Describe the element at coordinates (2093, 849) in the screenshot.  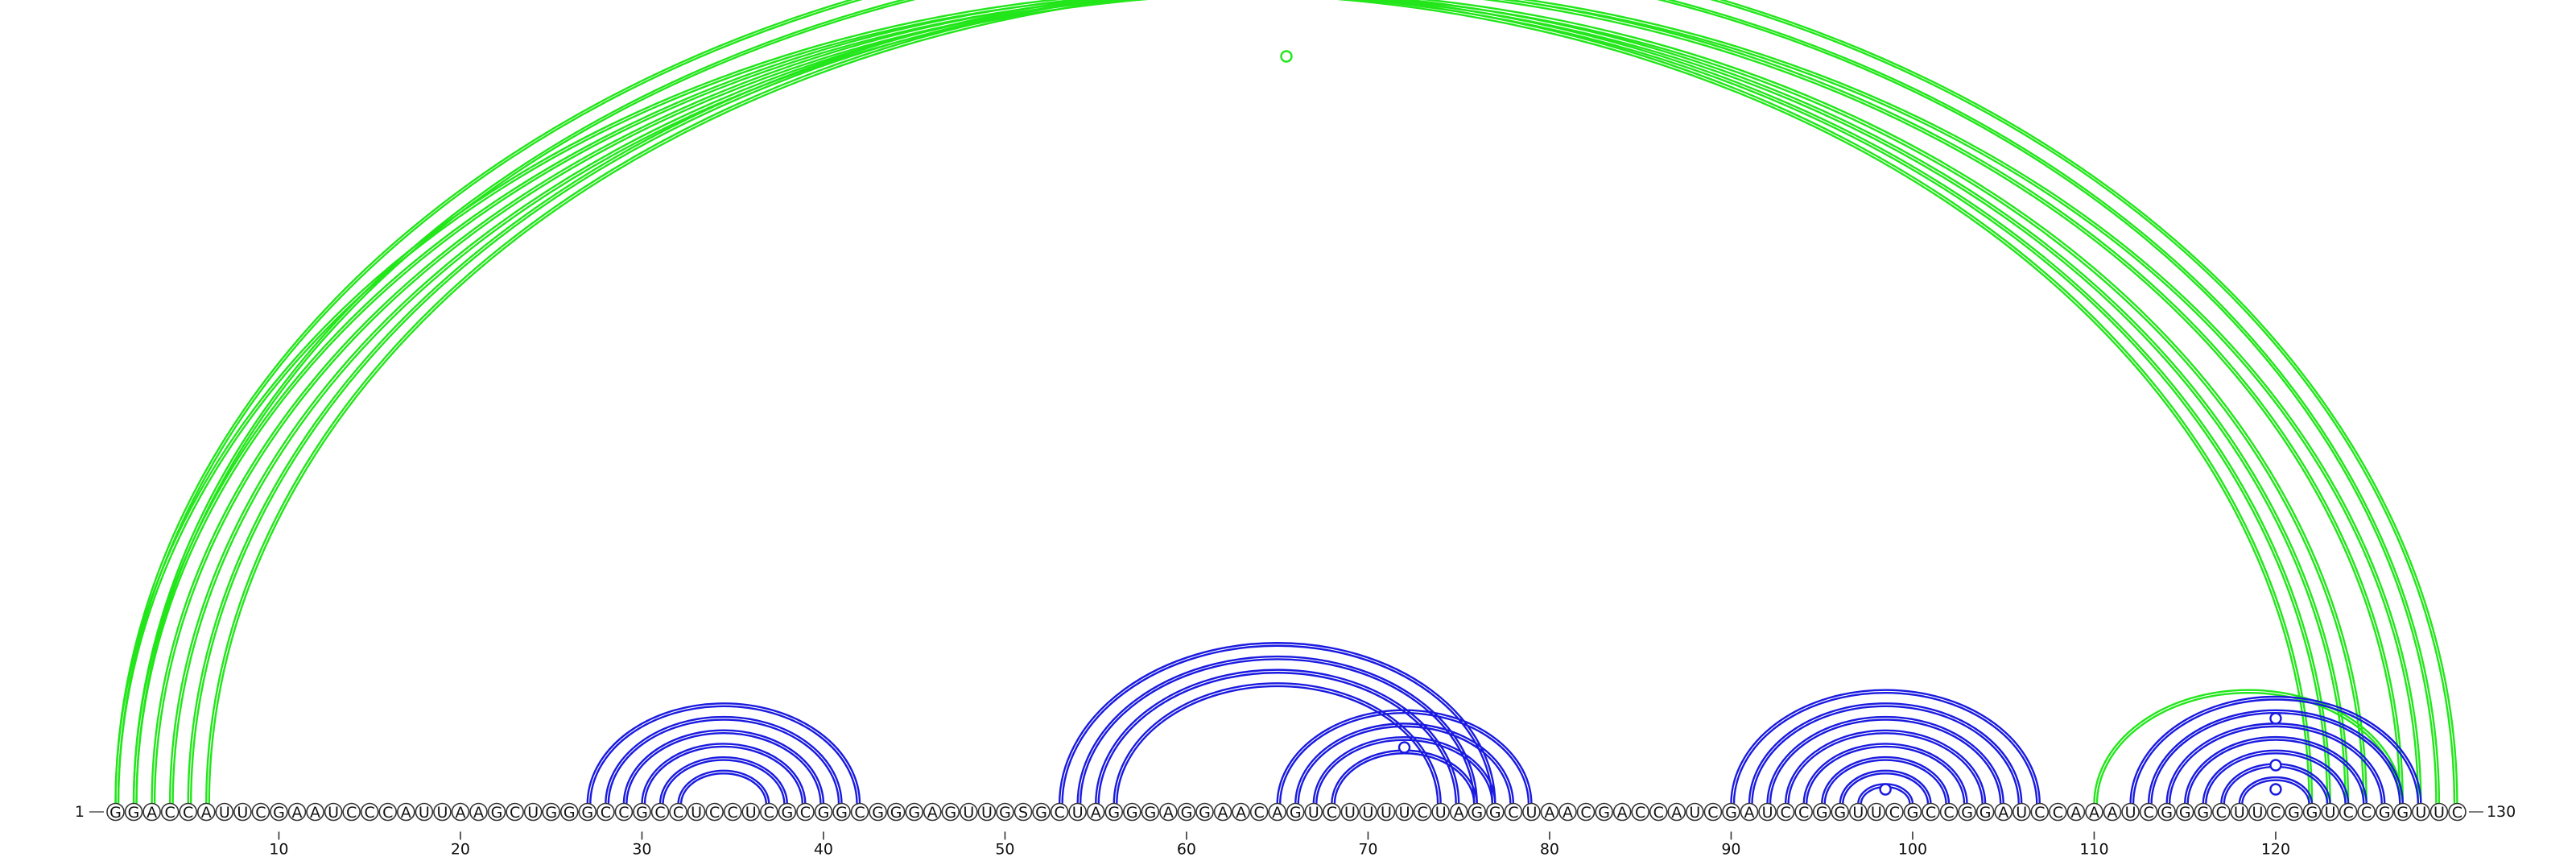
I see `tick-label: 110` at that location.